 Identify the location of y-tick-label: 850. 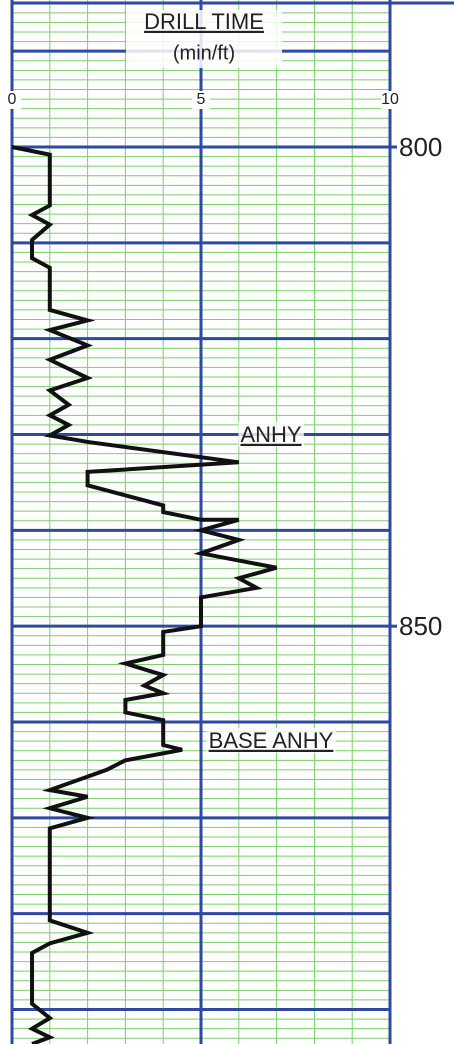
(420, 626).